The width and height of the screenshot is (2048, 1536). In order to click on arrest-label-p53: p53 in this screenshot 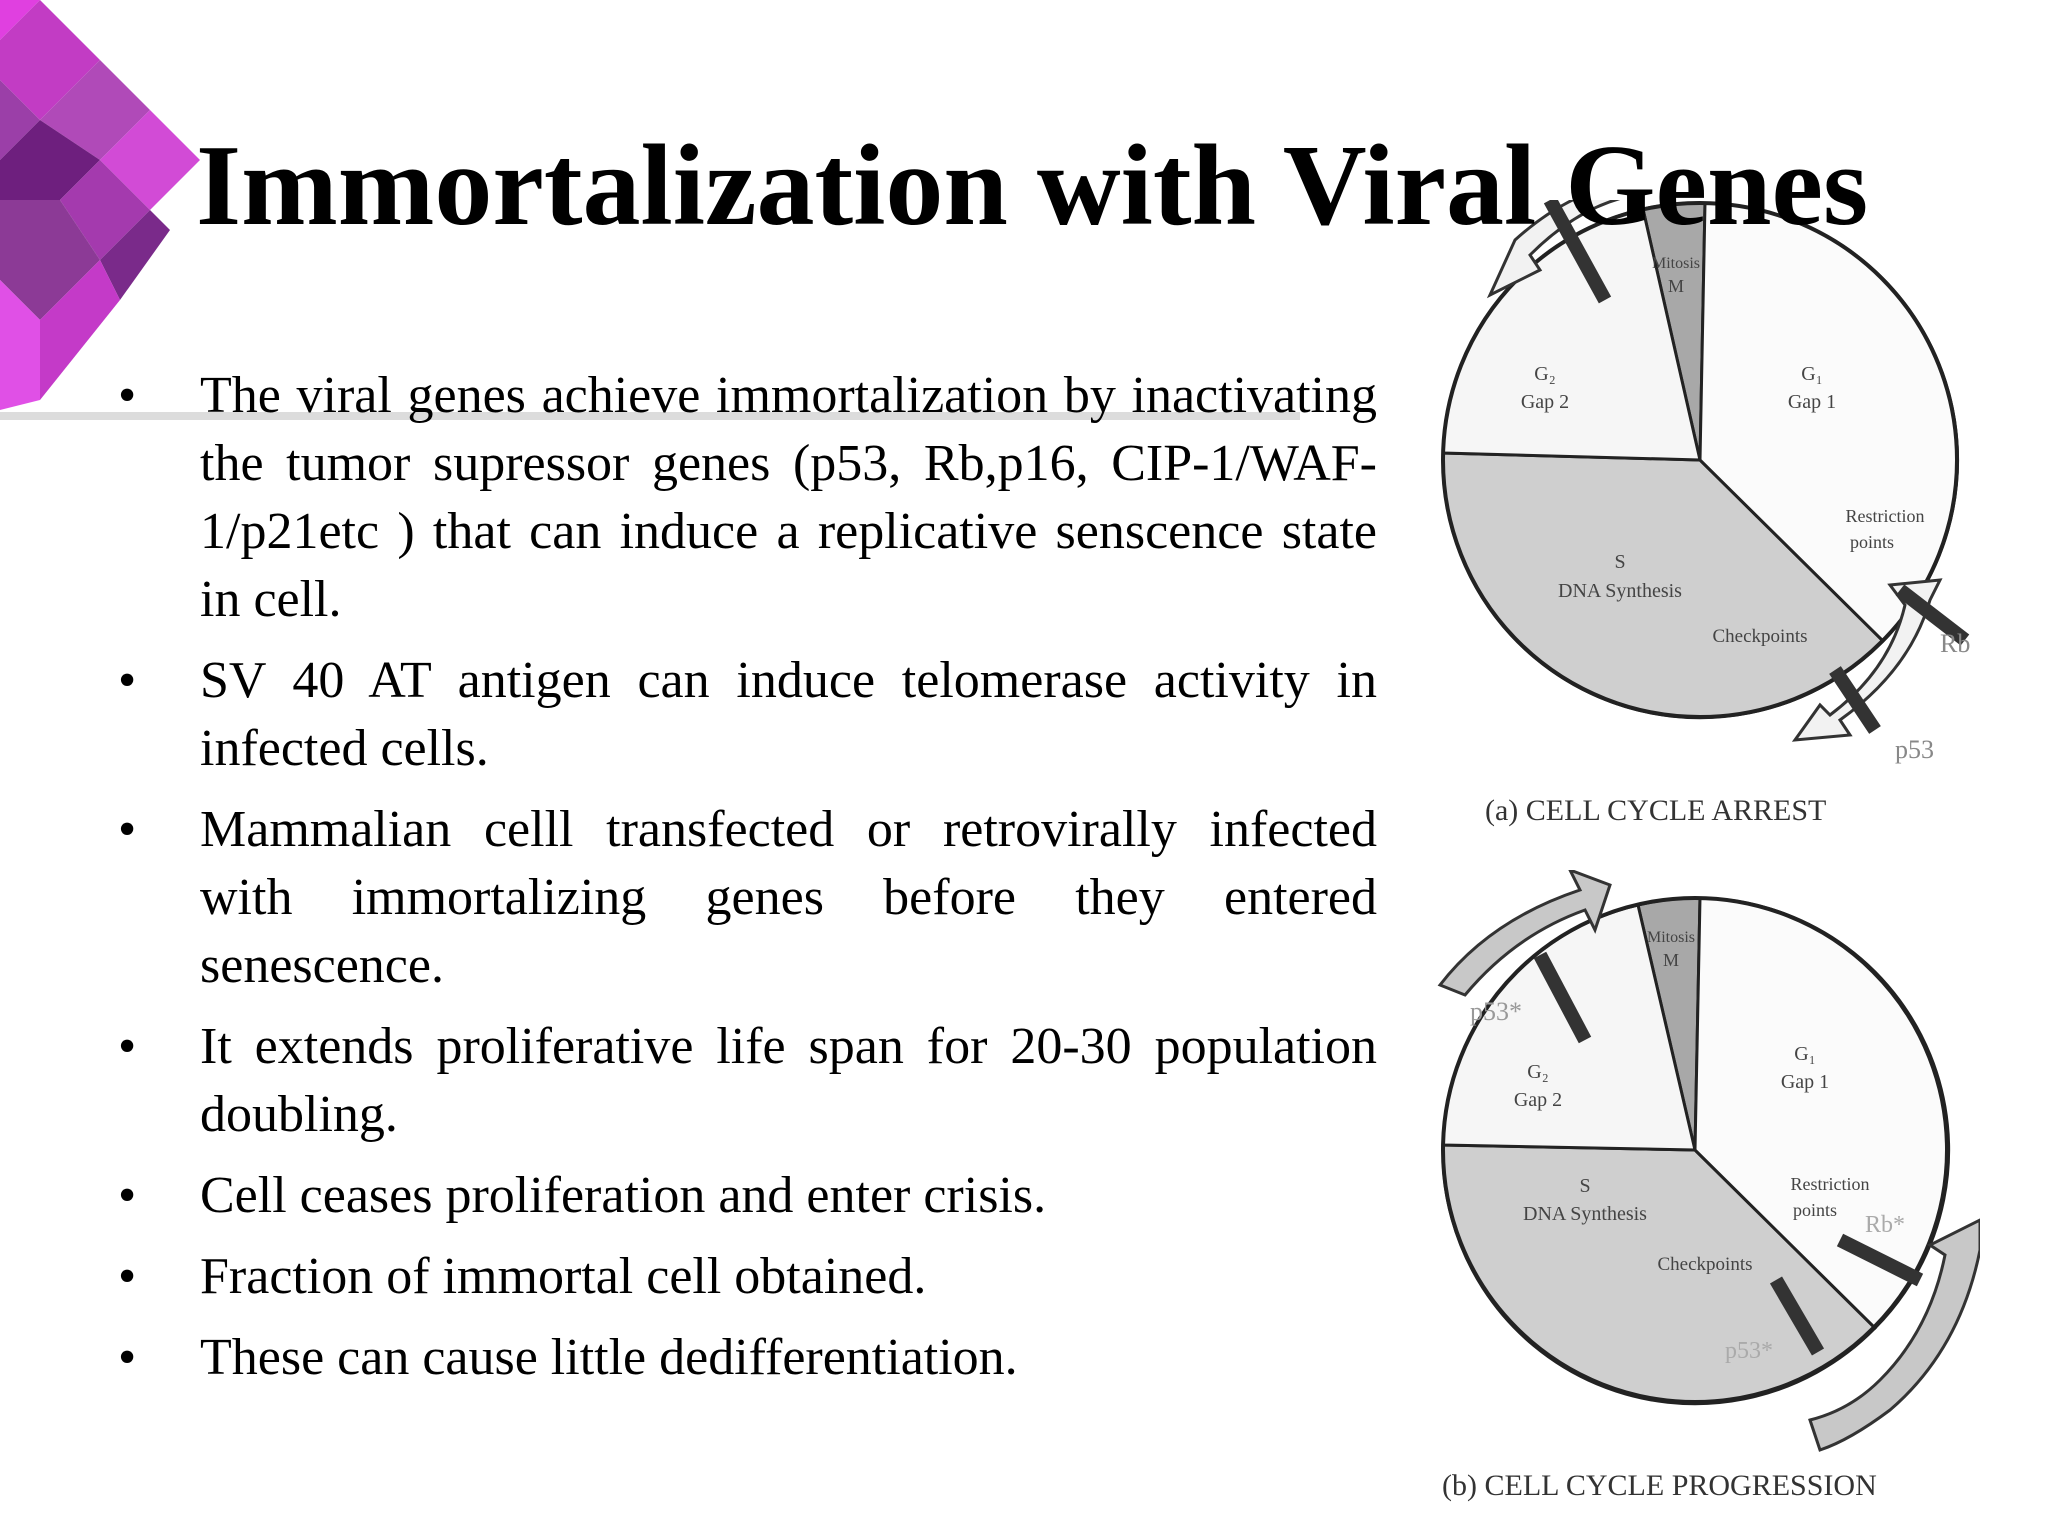, I will do `click(1914, 749)`.